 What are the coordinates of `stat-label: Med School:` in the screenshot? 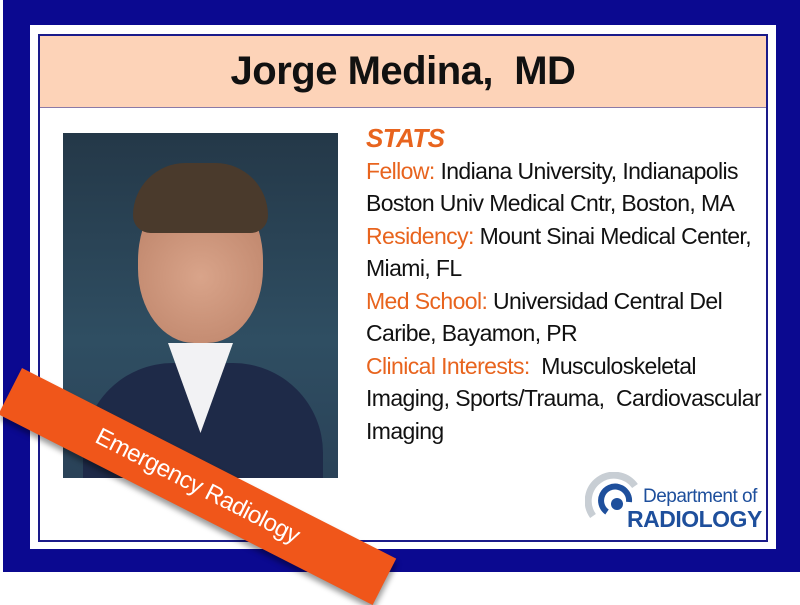 It's located at (427, 300).